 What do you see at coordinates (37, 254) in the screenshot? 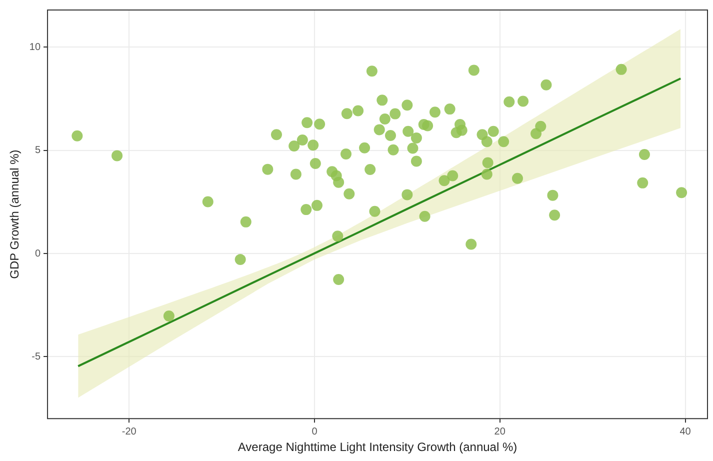
I see `y-tick-label: 0` at bounding box center [37, 254].